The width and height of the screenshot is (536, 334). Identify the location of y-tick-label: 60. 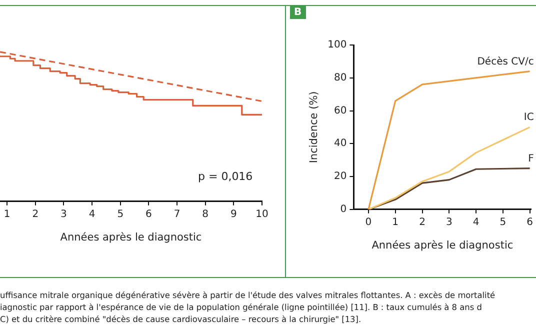
(340, 110).